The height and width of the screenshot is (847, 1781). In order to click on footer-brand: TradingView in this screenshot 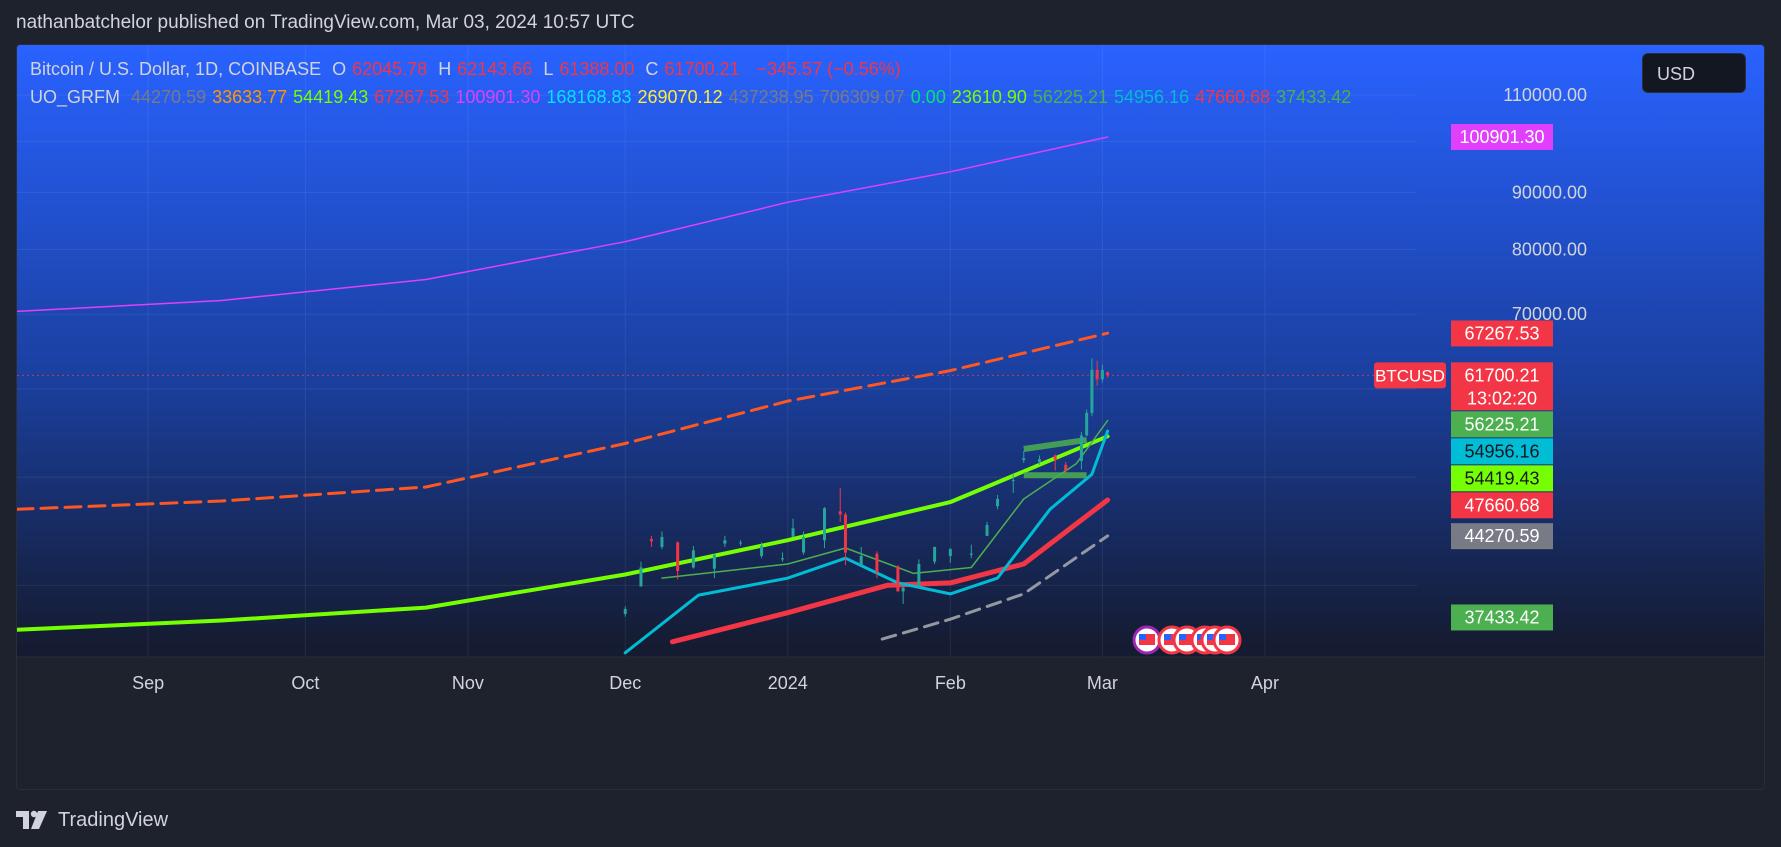, I will do `click(92, 820)`.